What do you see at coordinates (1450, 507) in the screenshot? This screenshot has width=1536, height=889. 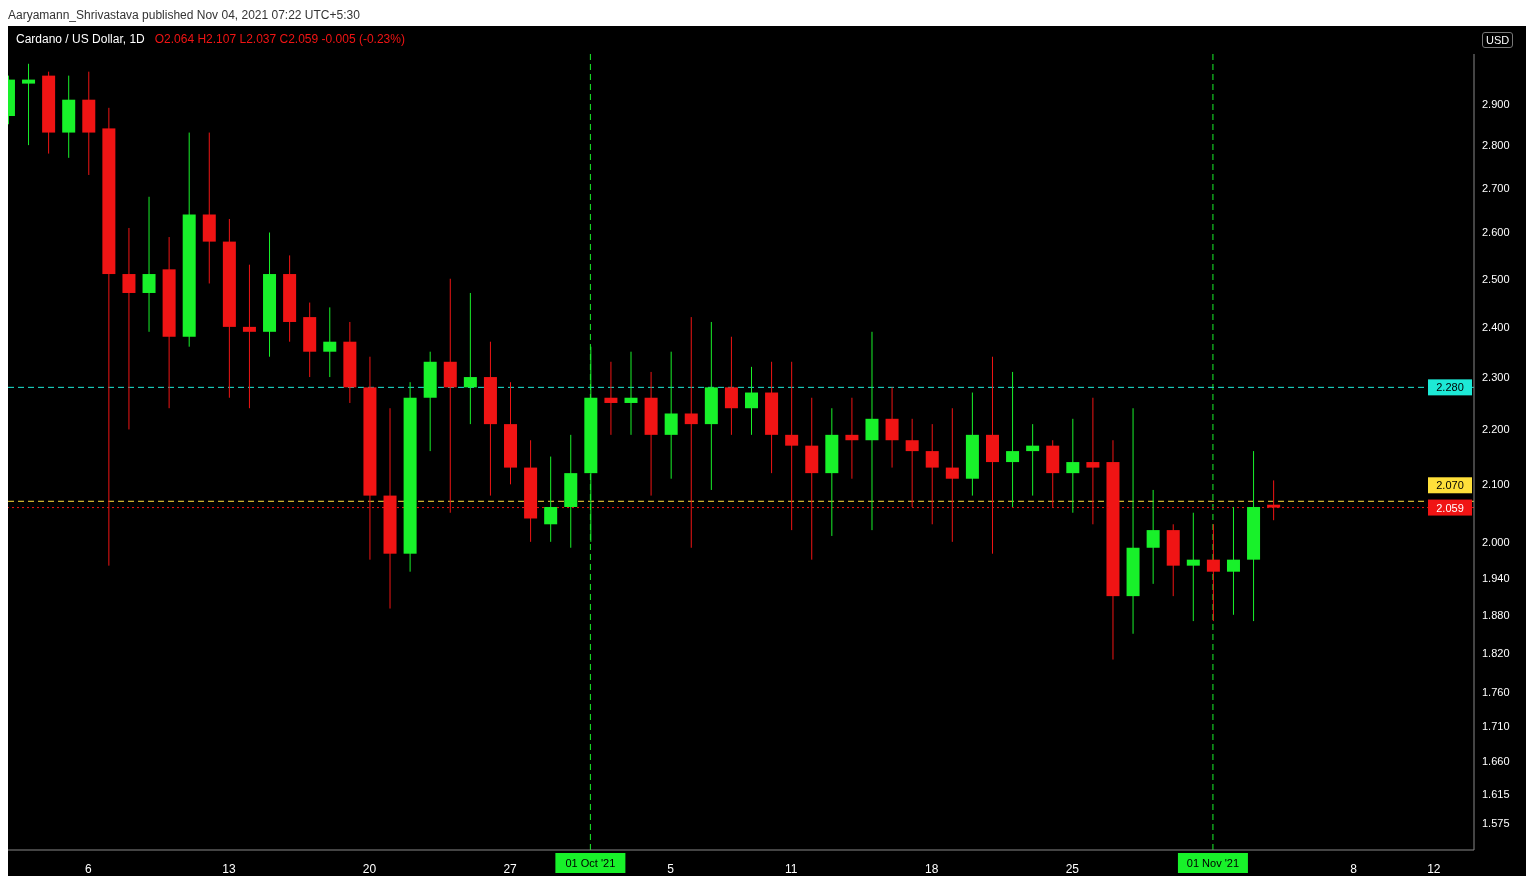 I see `ref-line-label: 2.059` at bounding box center [1450, 507].